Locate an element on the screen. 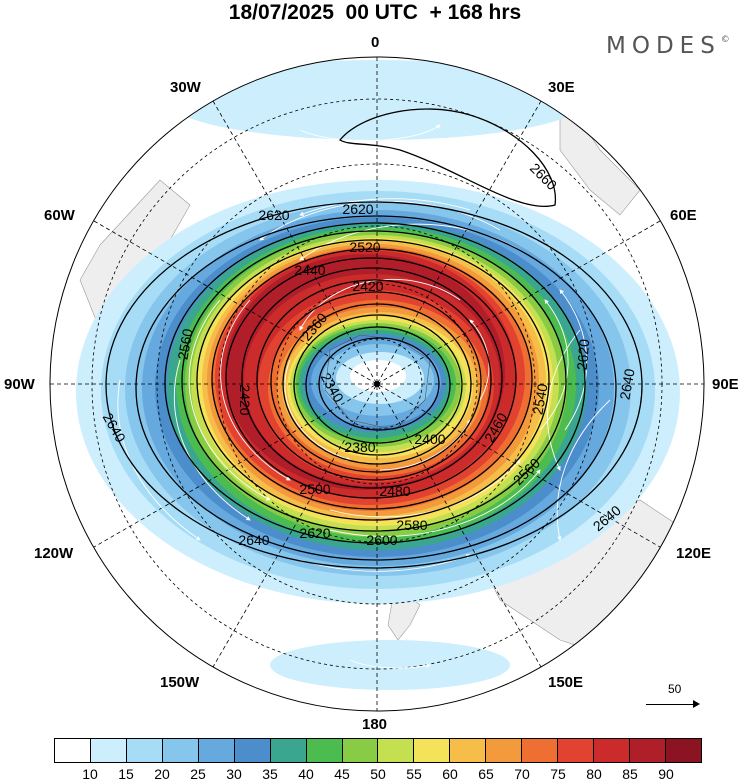 This screenshot has height=782, width=750. contour-label: 2440 is located at coordinates (309, 270).